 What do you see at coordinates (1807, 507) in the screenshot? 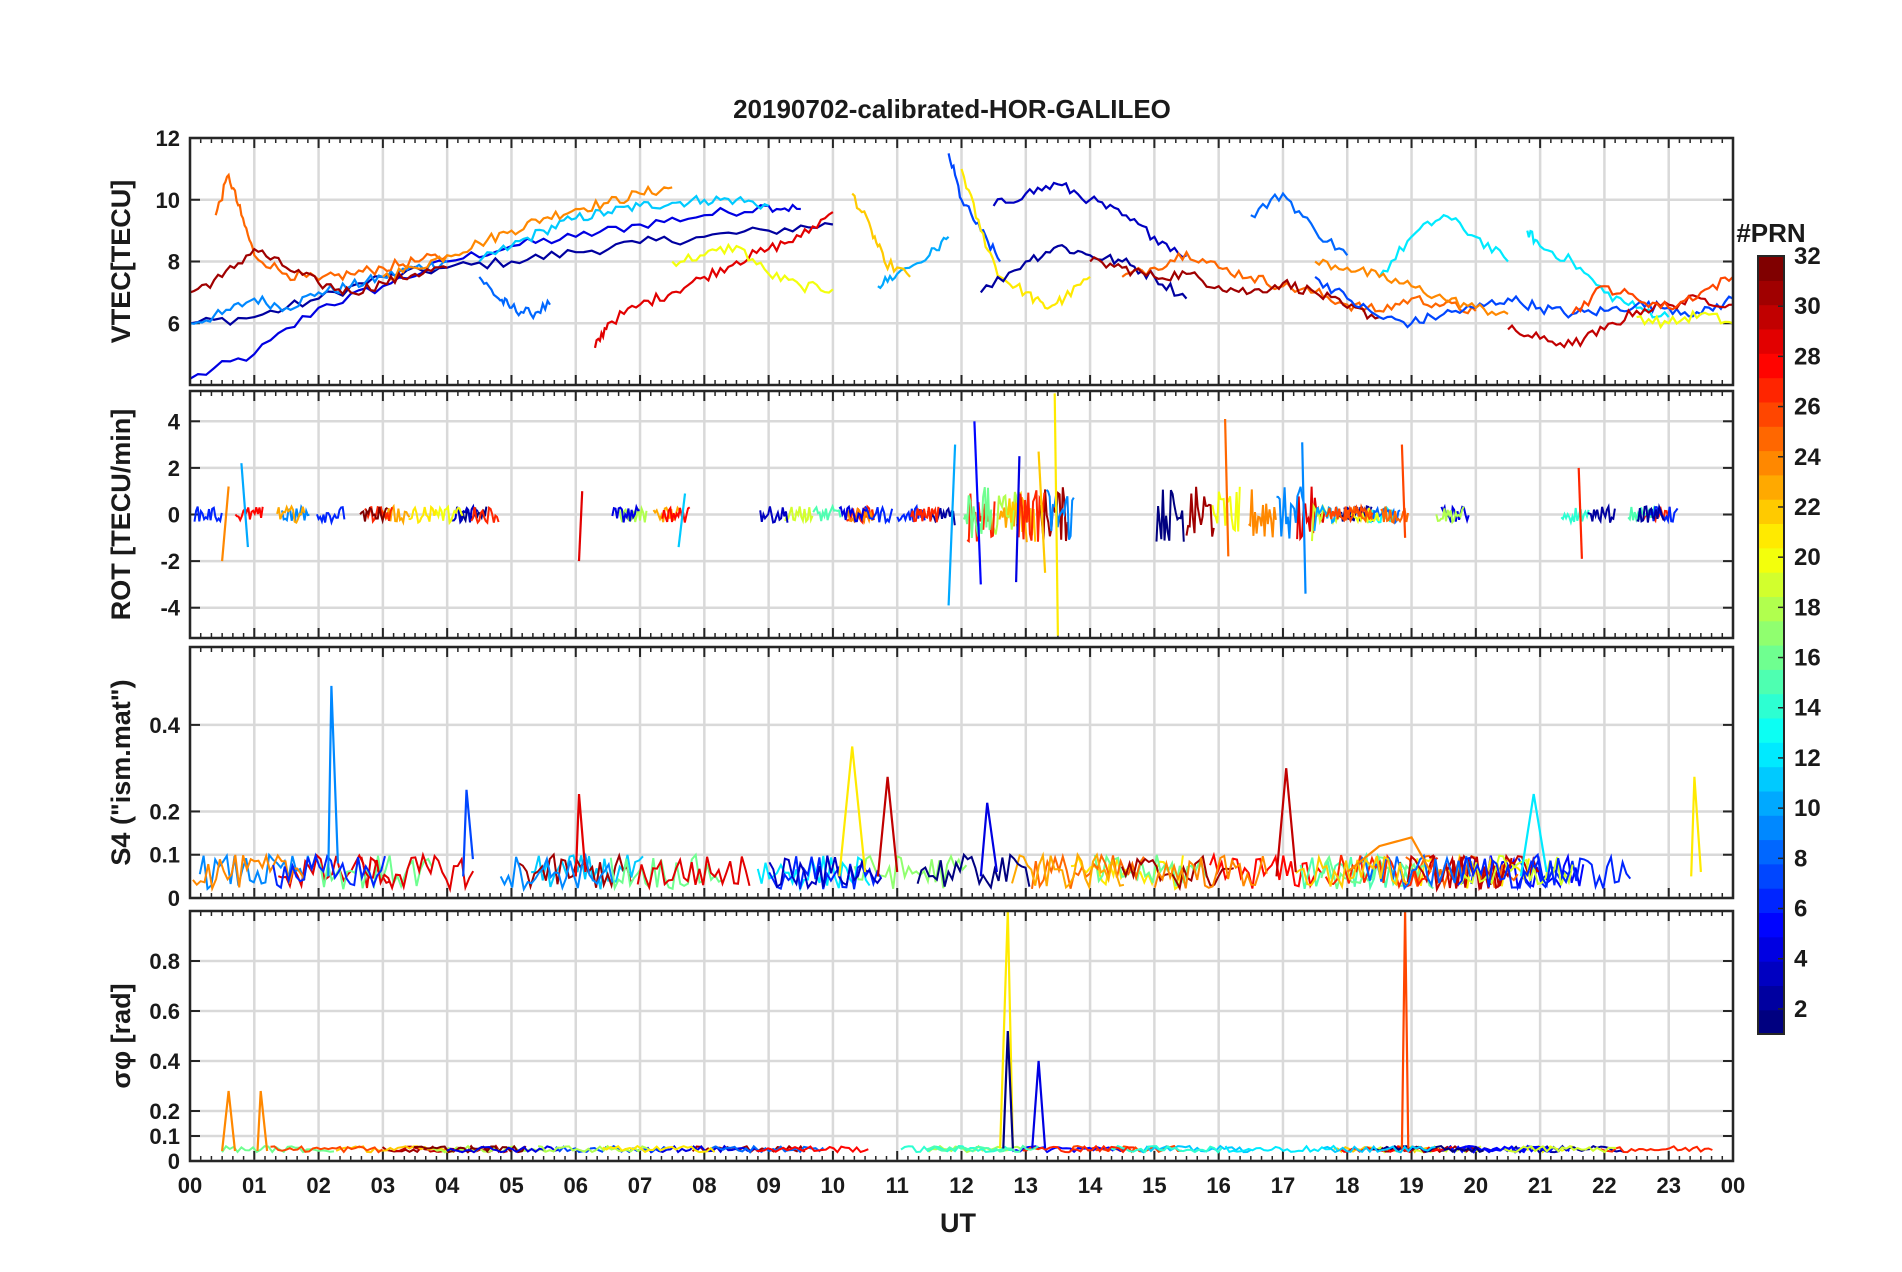
I see `colorbar-tick-label: 22` at bounding box center [1807, 507].